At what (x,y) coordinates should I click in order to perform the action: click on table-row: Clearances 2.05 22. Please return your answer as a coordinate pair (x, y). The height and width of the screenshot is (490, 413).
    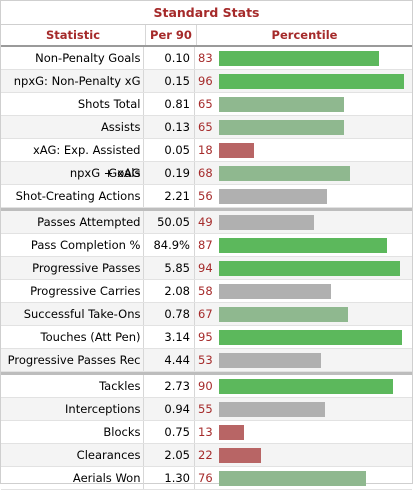
    Looking at the image, I should click on (206, 455).